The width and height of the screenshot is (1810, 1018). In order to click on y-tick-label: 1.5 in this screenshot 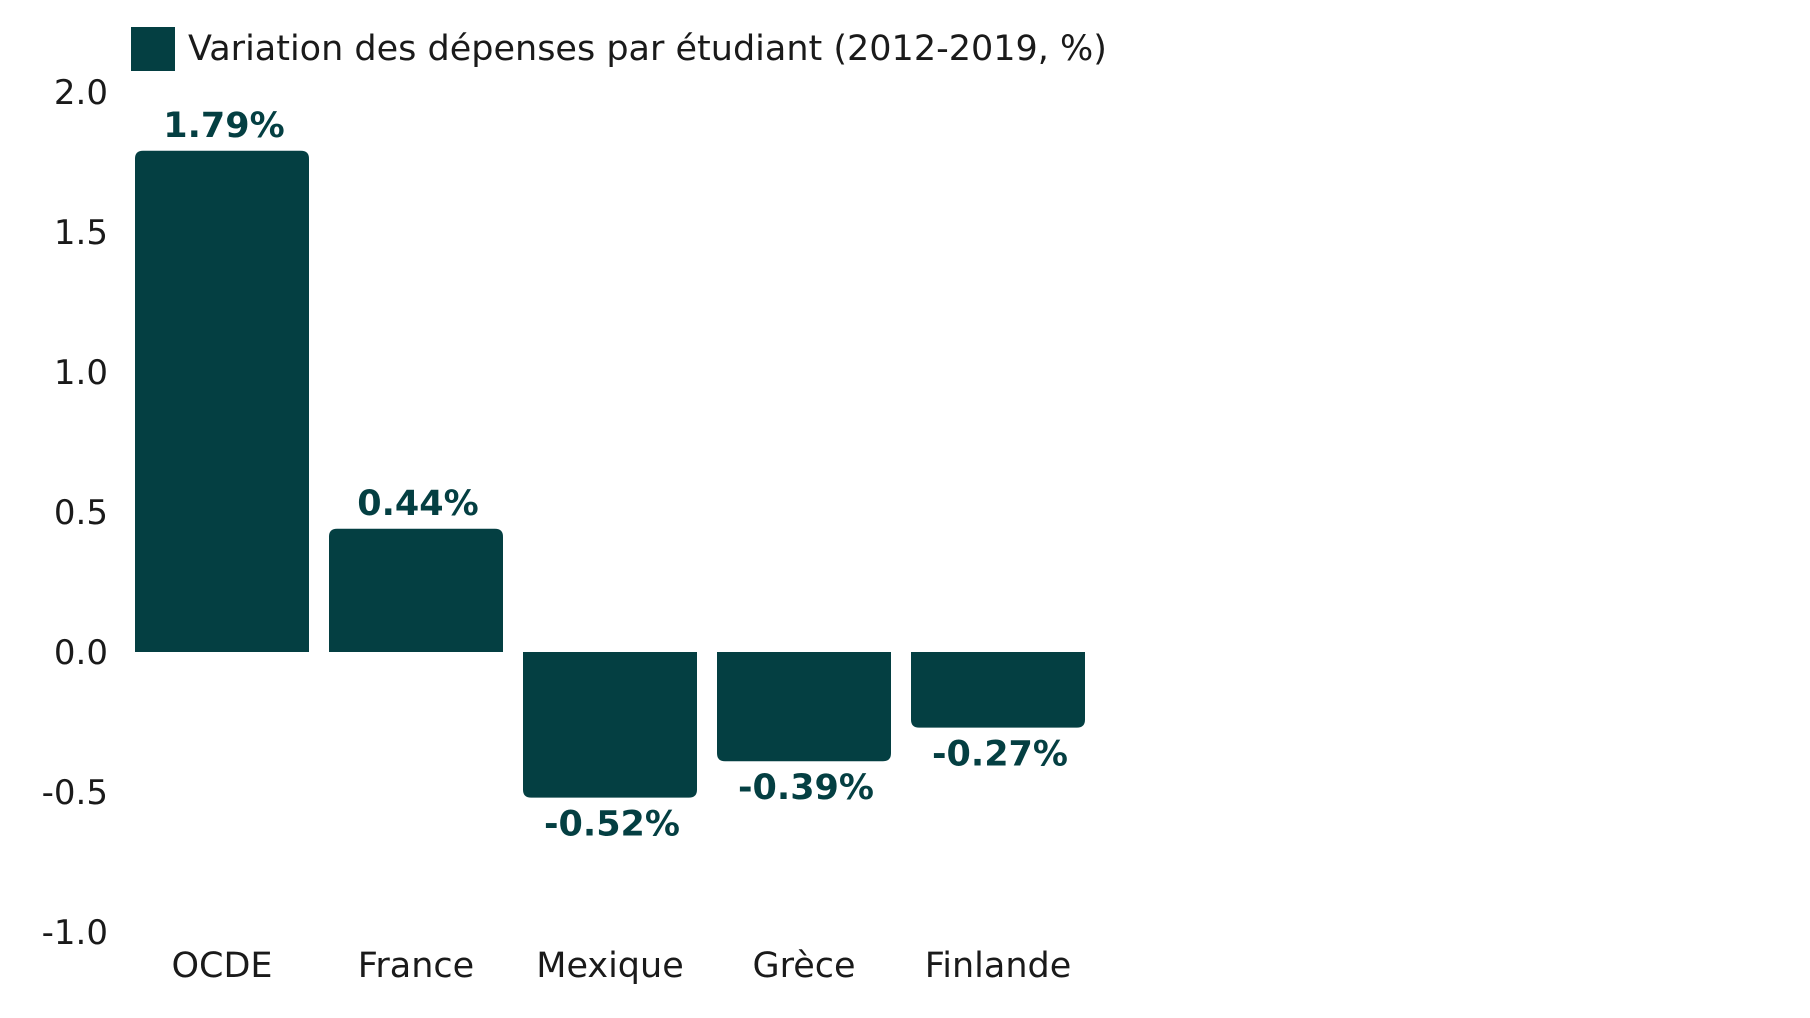, I will do `click(81, 233)`.